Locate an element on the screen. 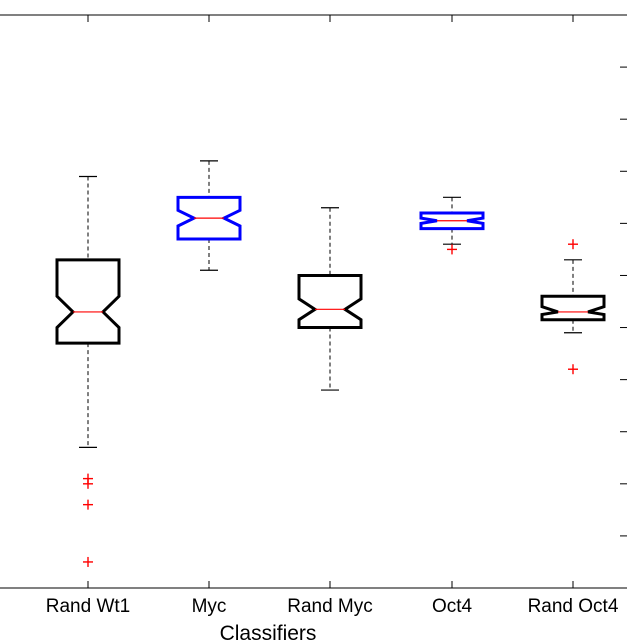  x-tick-label: Rand Myc is located at coordinates (330, 606).